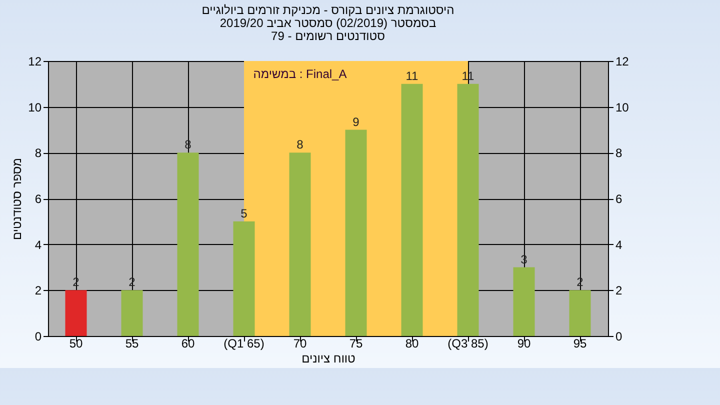 This screenshot has height=405, width=720. Describe the element at coordinates (619, 337) in the screenshot. I see `y2-tick-label: 0` at that location.